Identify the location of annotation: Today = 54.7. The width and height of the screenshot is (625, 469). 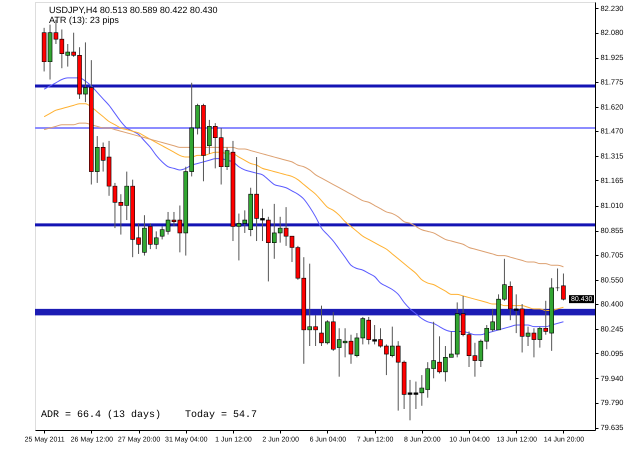
(221, 415).